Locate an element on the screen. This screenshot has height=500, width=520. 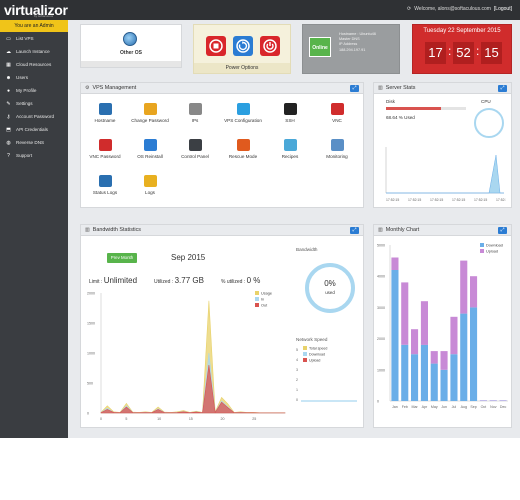
bandwidth-header: ▥ Bandwidth Statistics ⤢ is located at coordinates (222, 230).